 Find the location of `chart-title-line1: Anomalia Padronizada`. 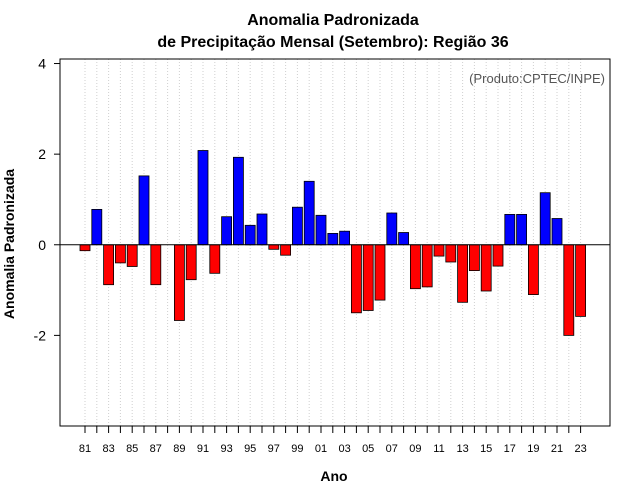

chart-title-line1: Anomalia Padronizada is located at coordinates (333, 20).